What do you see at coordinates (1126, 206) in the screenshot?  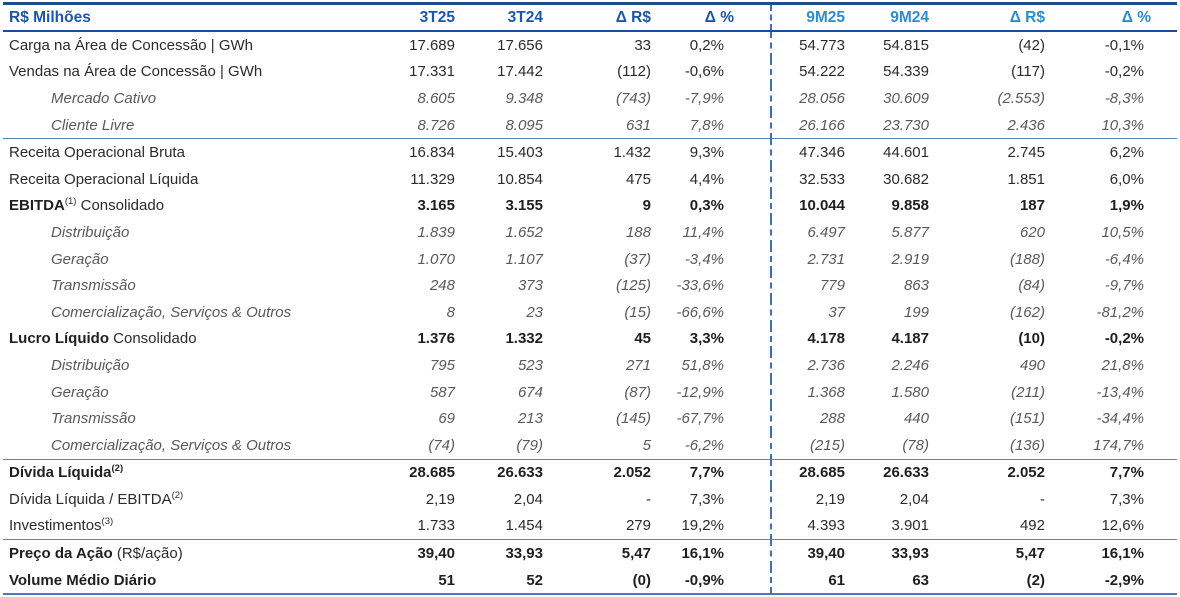 I see `value-cell: 1,9%` at bounding box center [1126, 206].